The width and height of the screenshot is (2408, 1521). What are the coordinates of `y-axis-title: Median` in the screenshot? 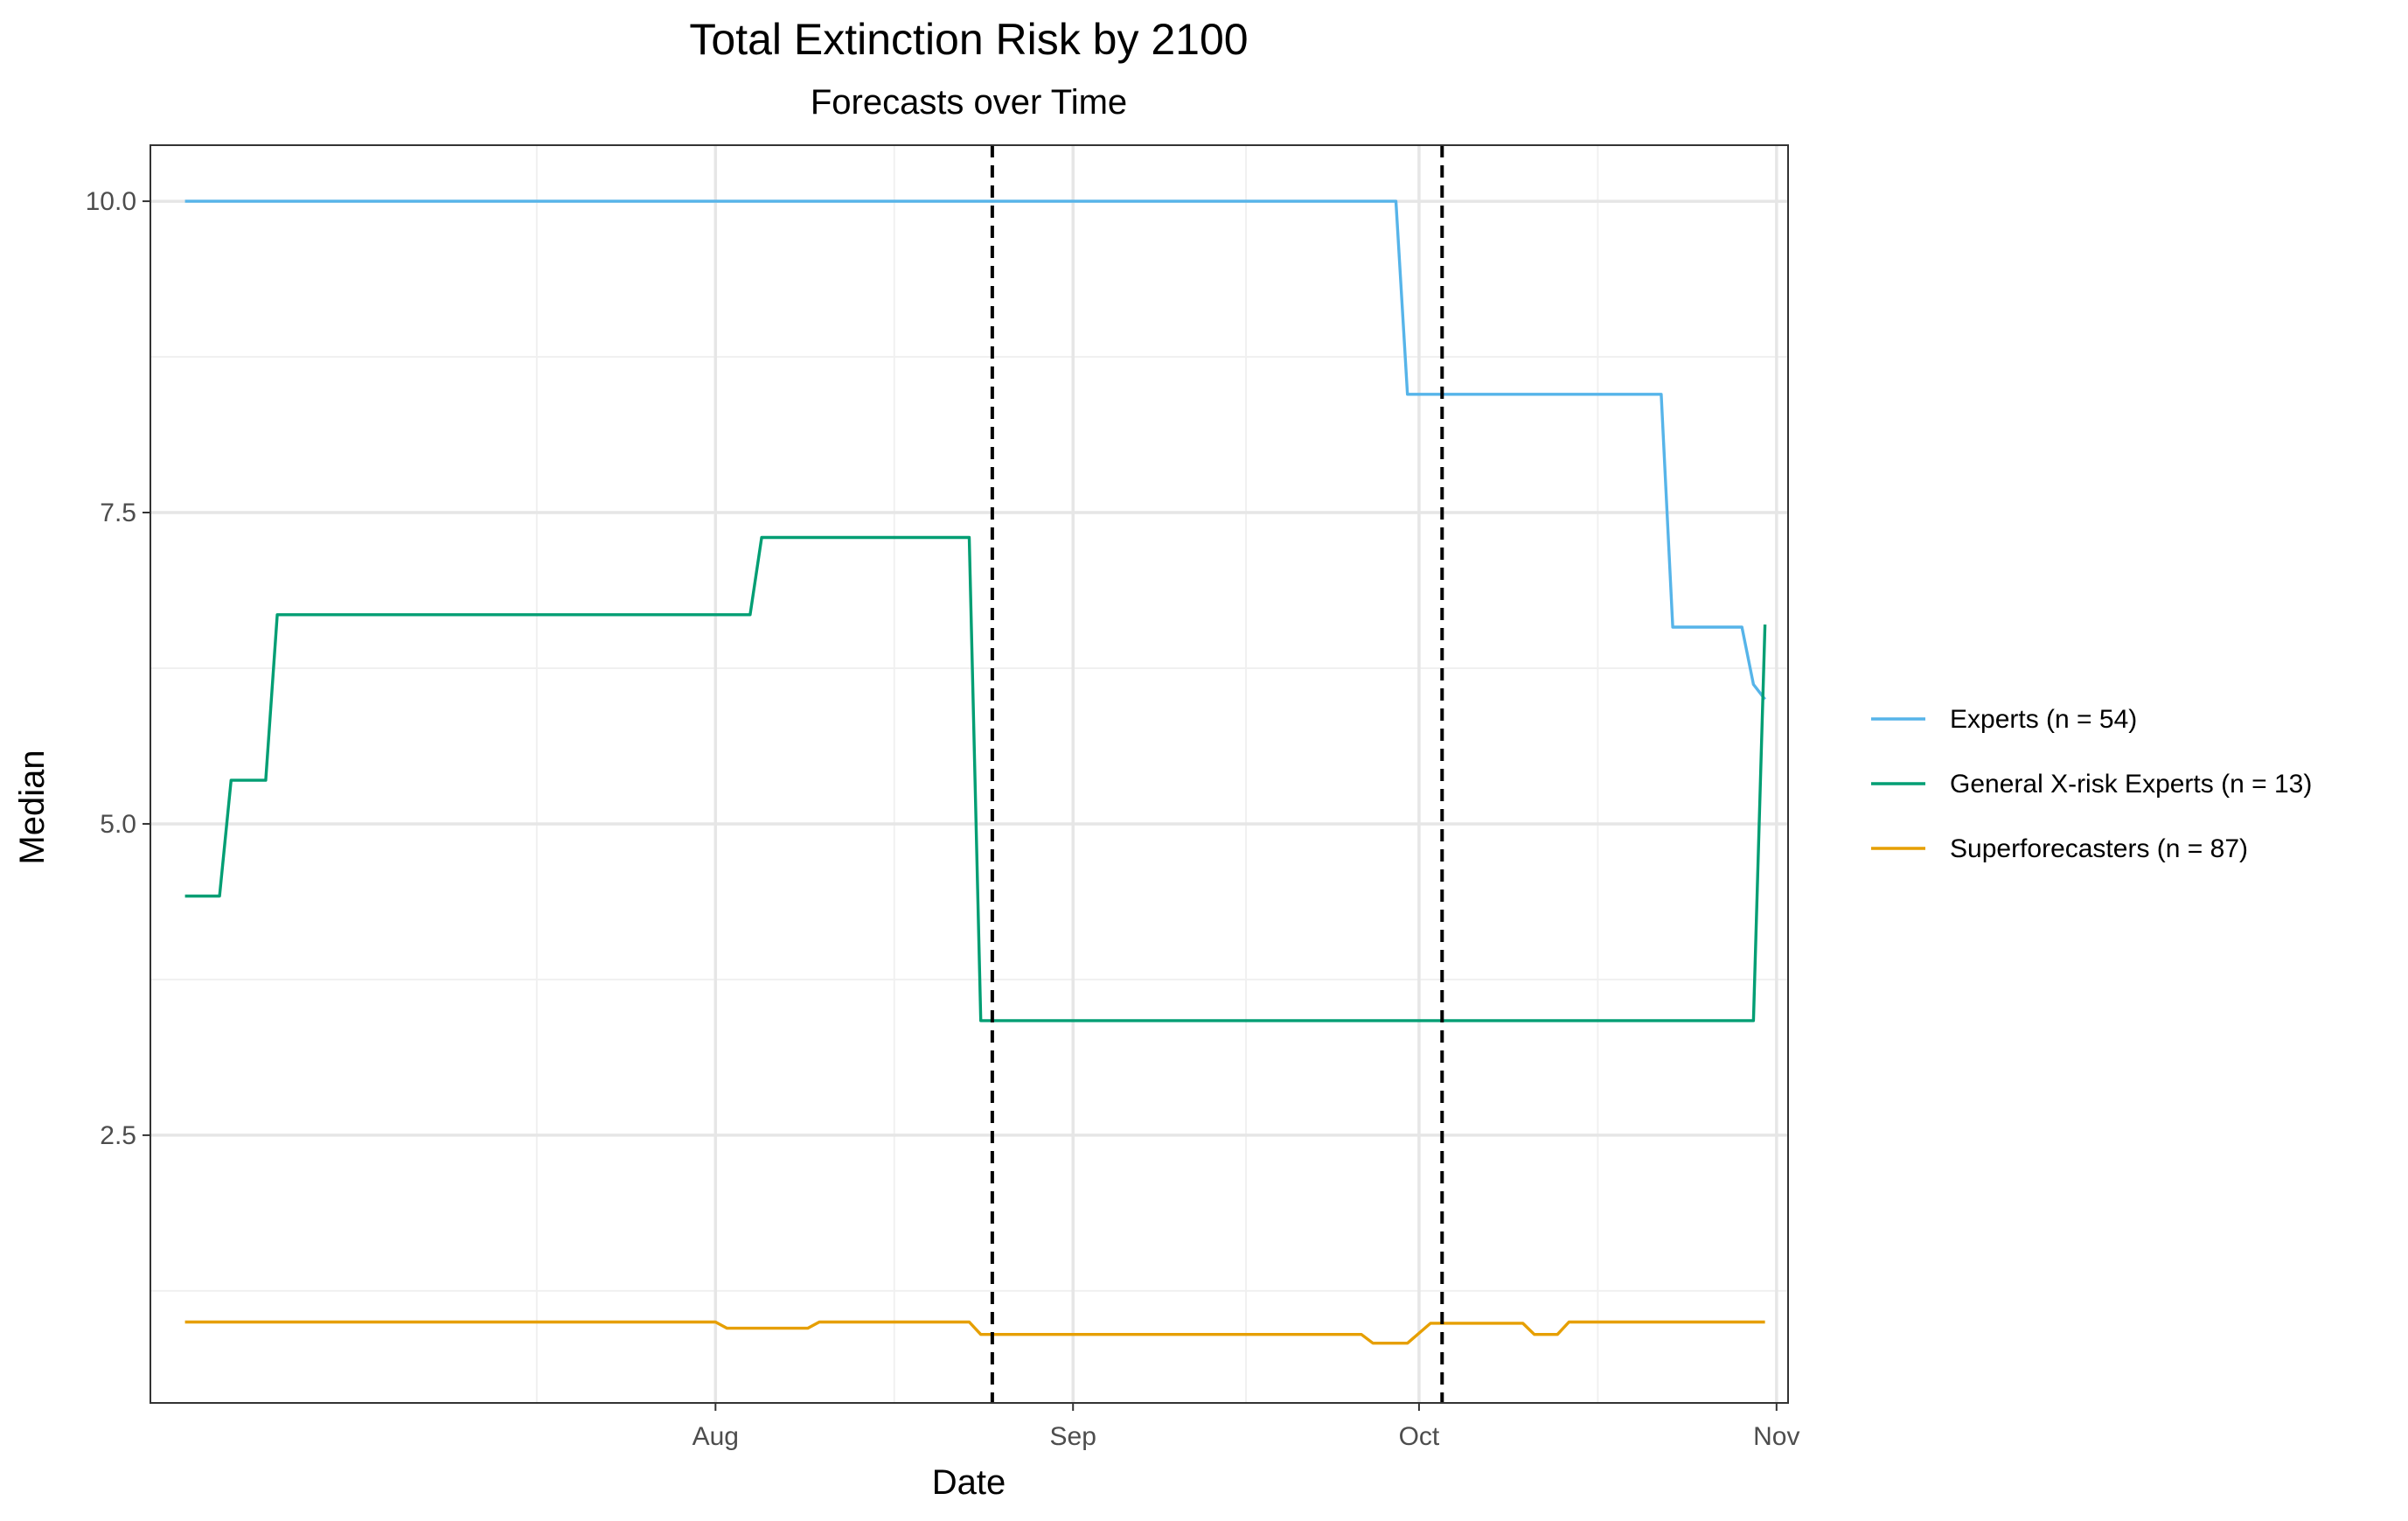 It's located at (32, 807).